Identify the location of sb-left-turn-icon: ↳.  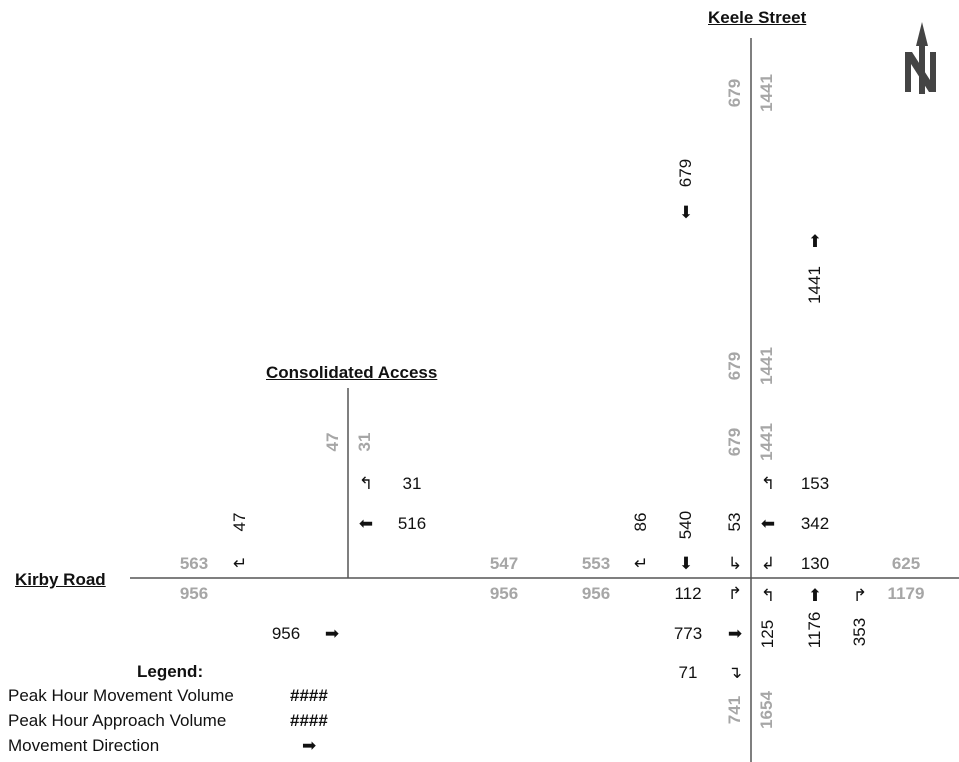
(735, 563).